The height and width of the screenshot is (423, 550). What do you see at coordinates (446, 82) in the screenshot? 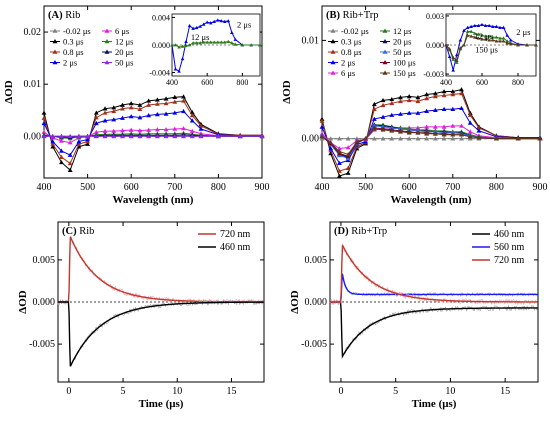
I see `inset-x-tick-label: 400` at bounding box center [446, 82].